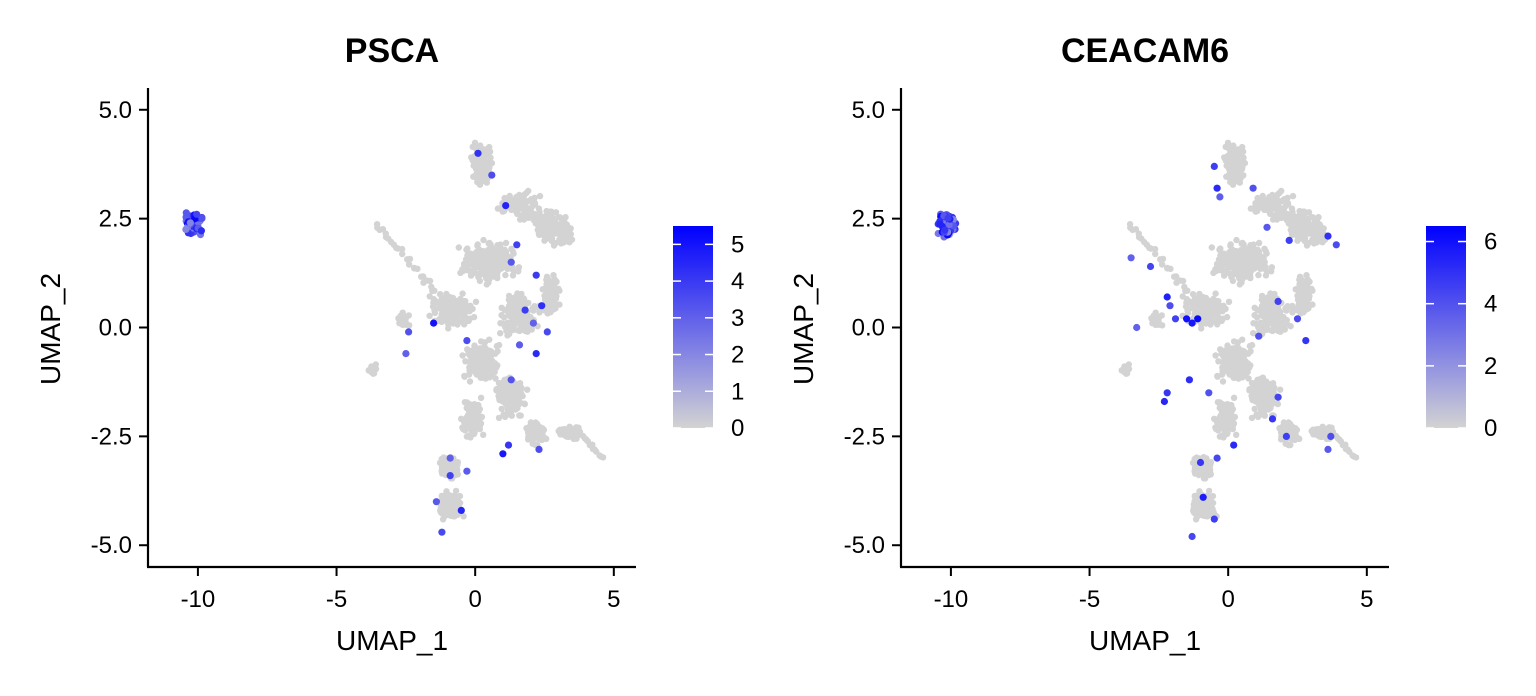 Image resolution: width=1536 pixels, height=696 pixels. What do you see at coordinates (115, 219) in the screenshot?
I see `y-tick-label: 2.5` at bounding box center [115, 219].